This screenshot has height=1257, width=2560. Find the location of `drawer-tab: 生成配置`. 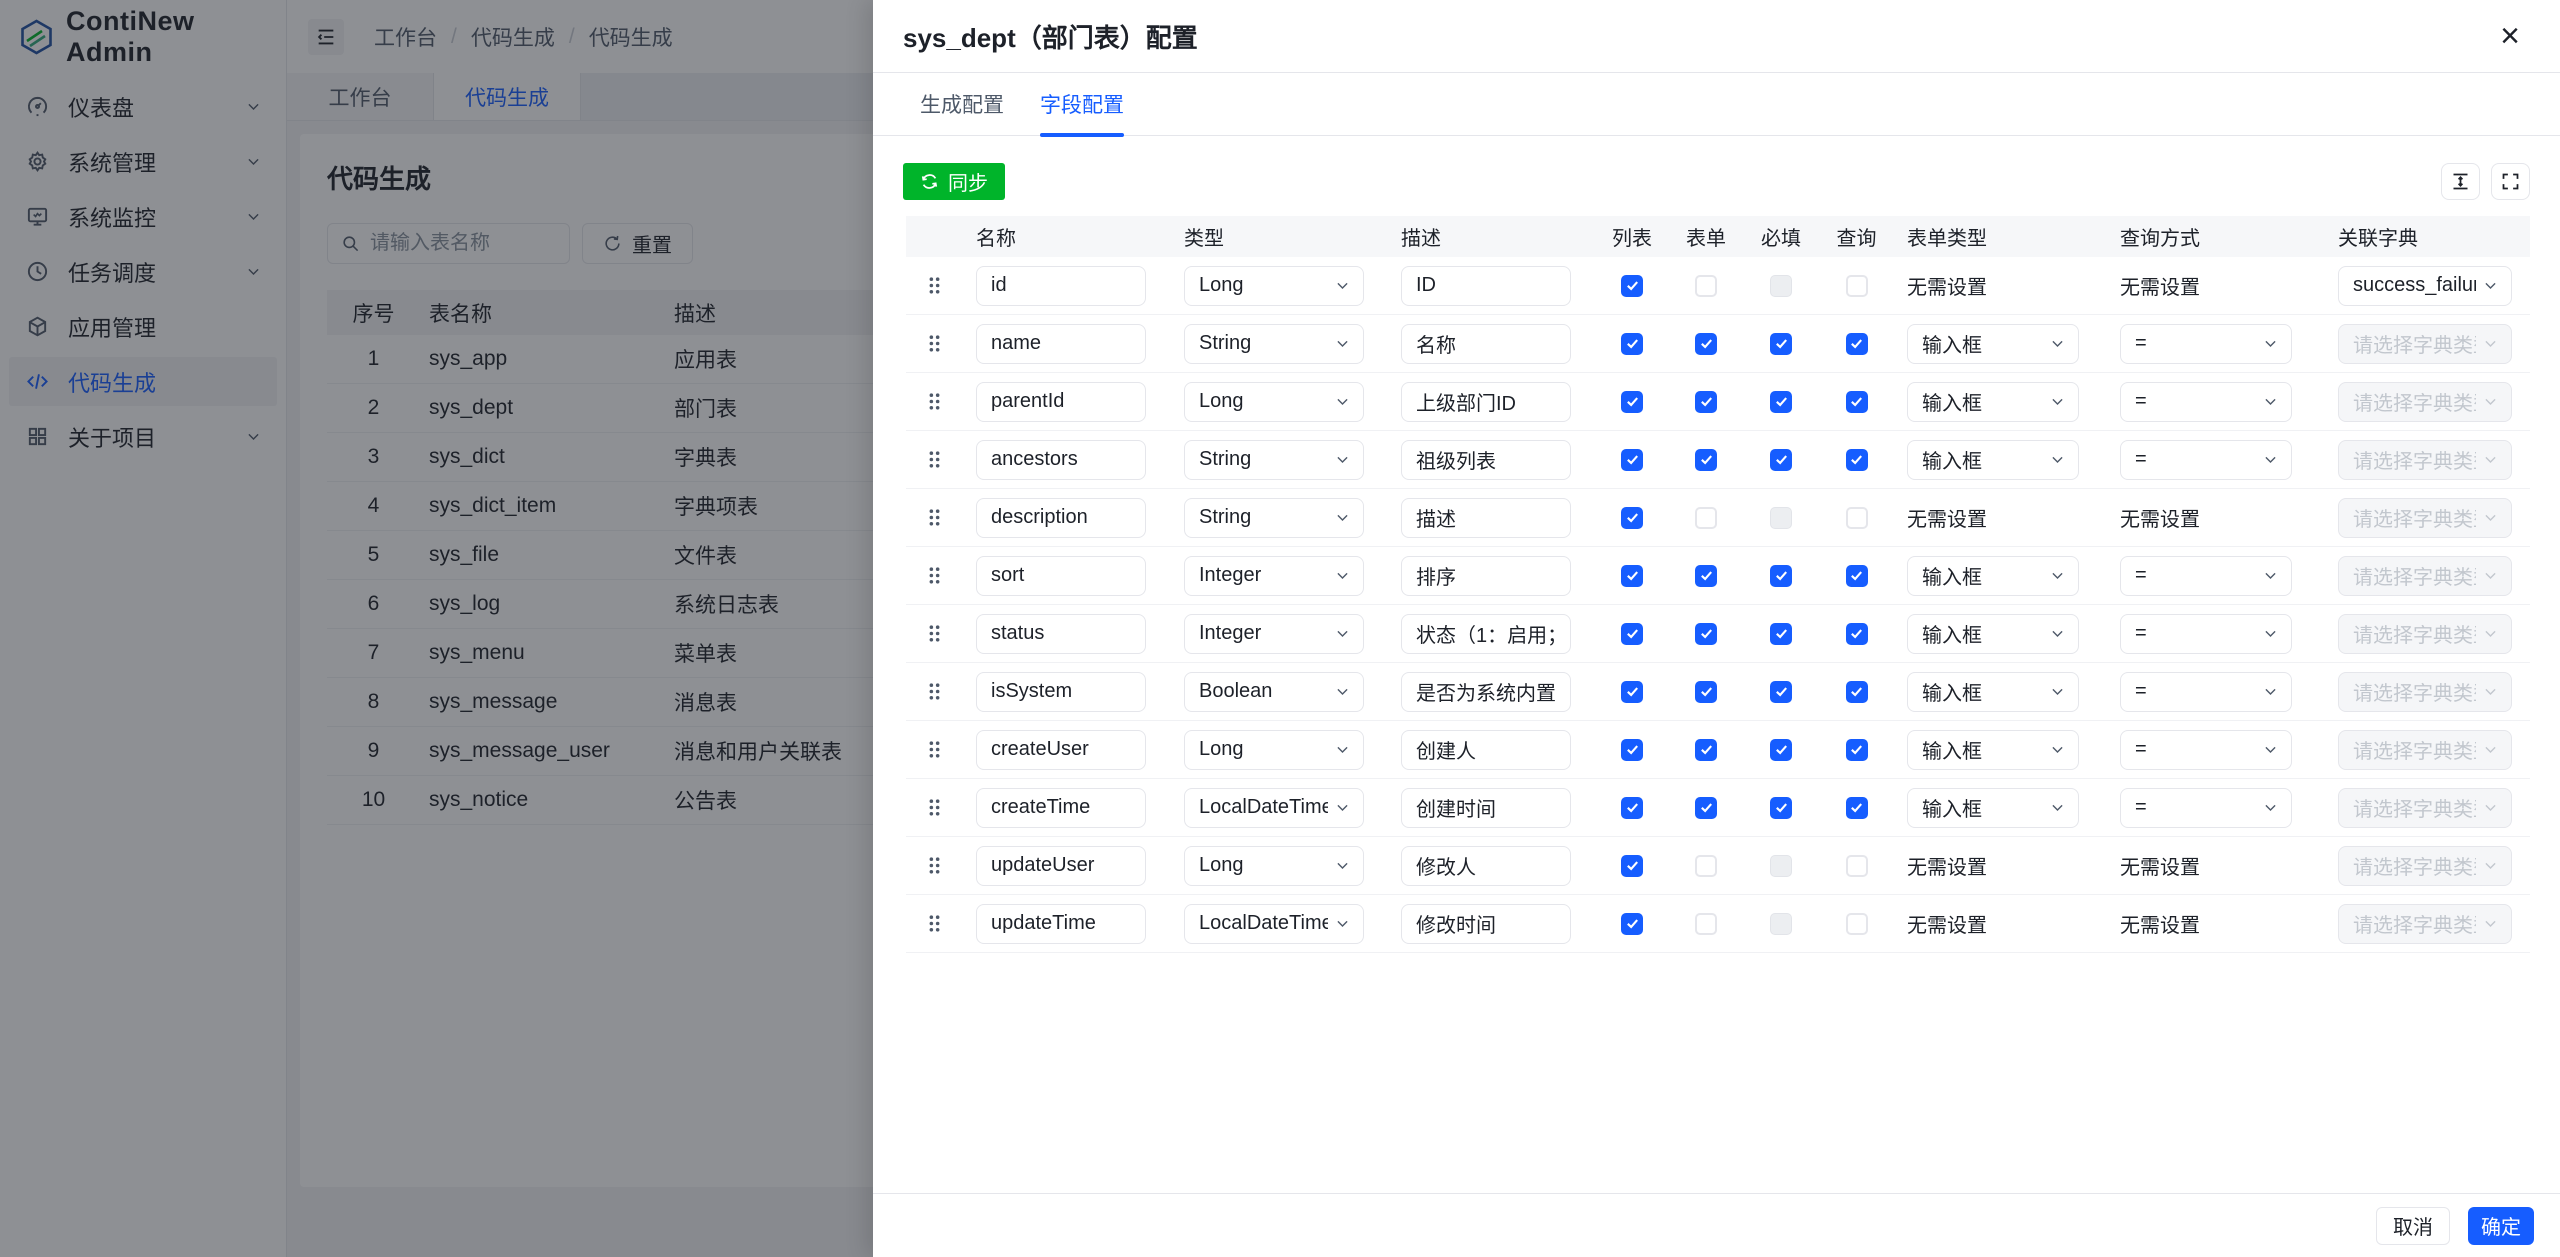

drawer-tab: 生成配置 is located at coordinates (962, 105).